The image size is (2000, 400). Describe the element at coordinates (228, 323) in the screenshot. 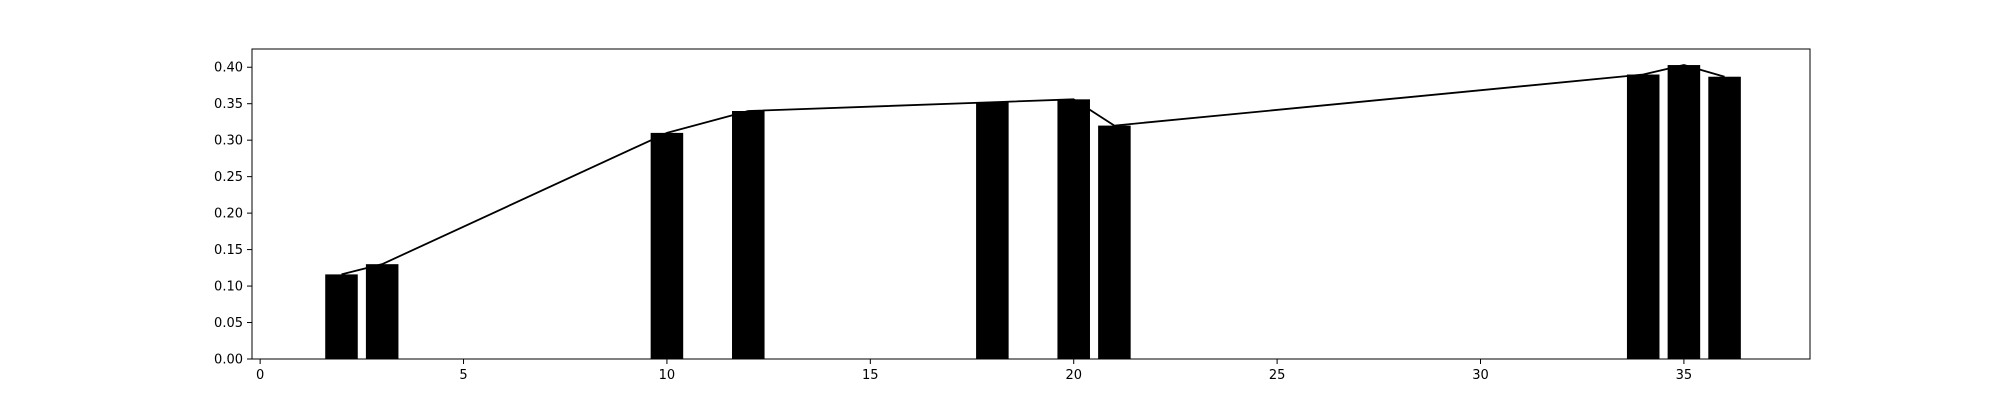

I see `y-tick-label-1: 0.05` at that location.